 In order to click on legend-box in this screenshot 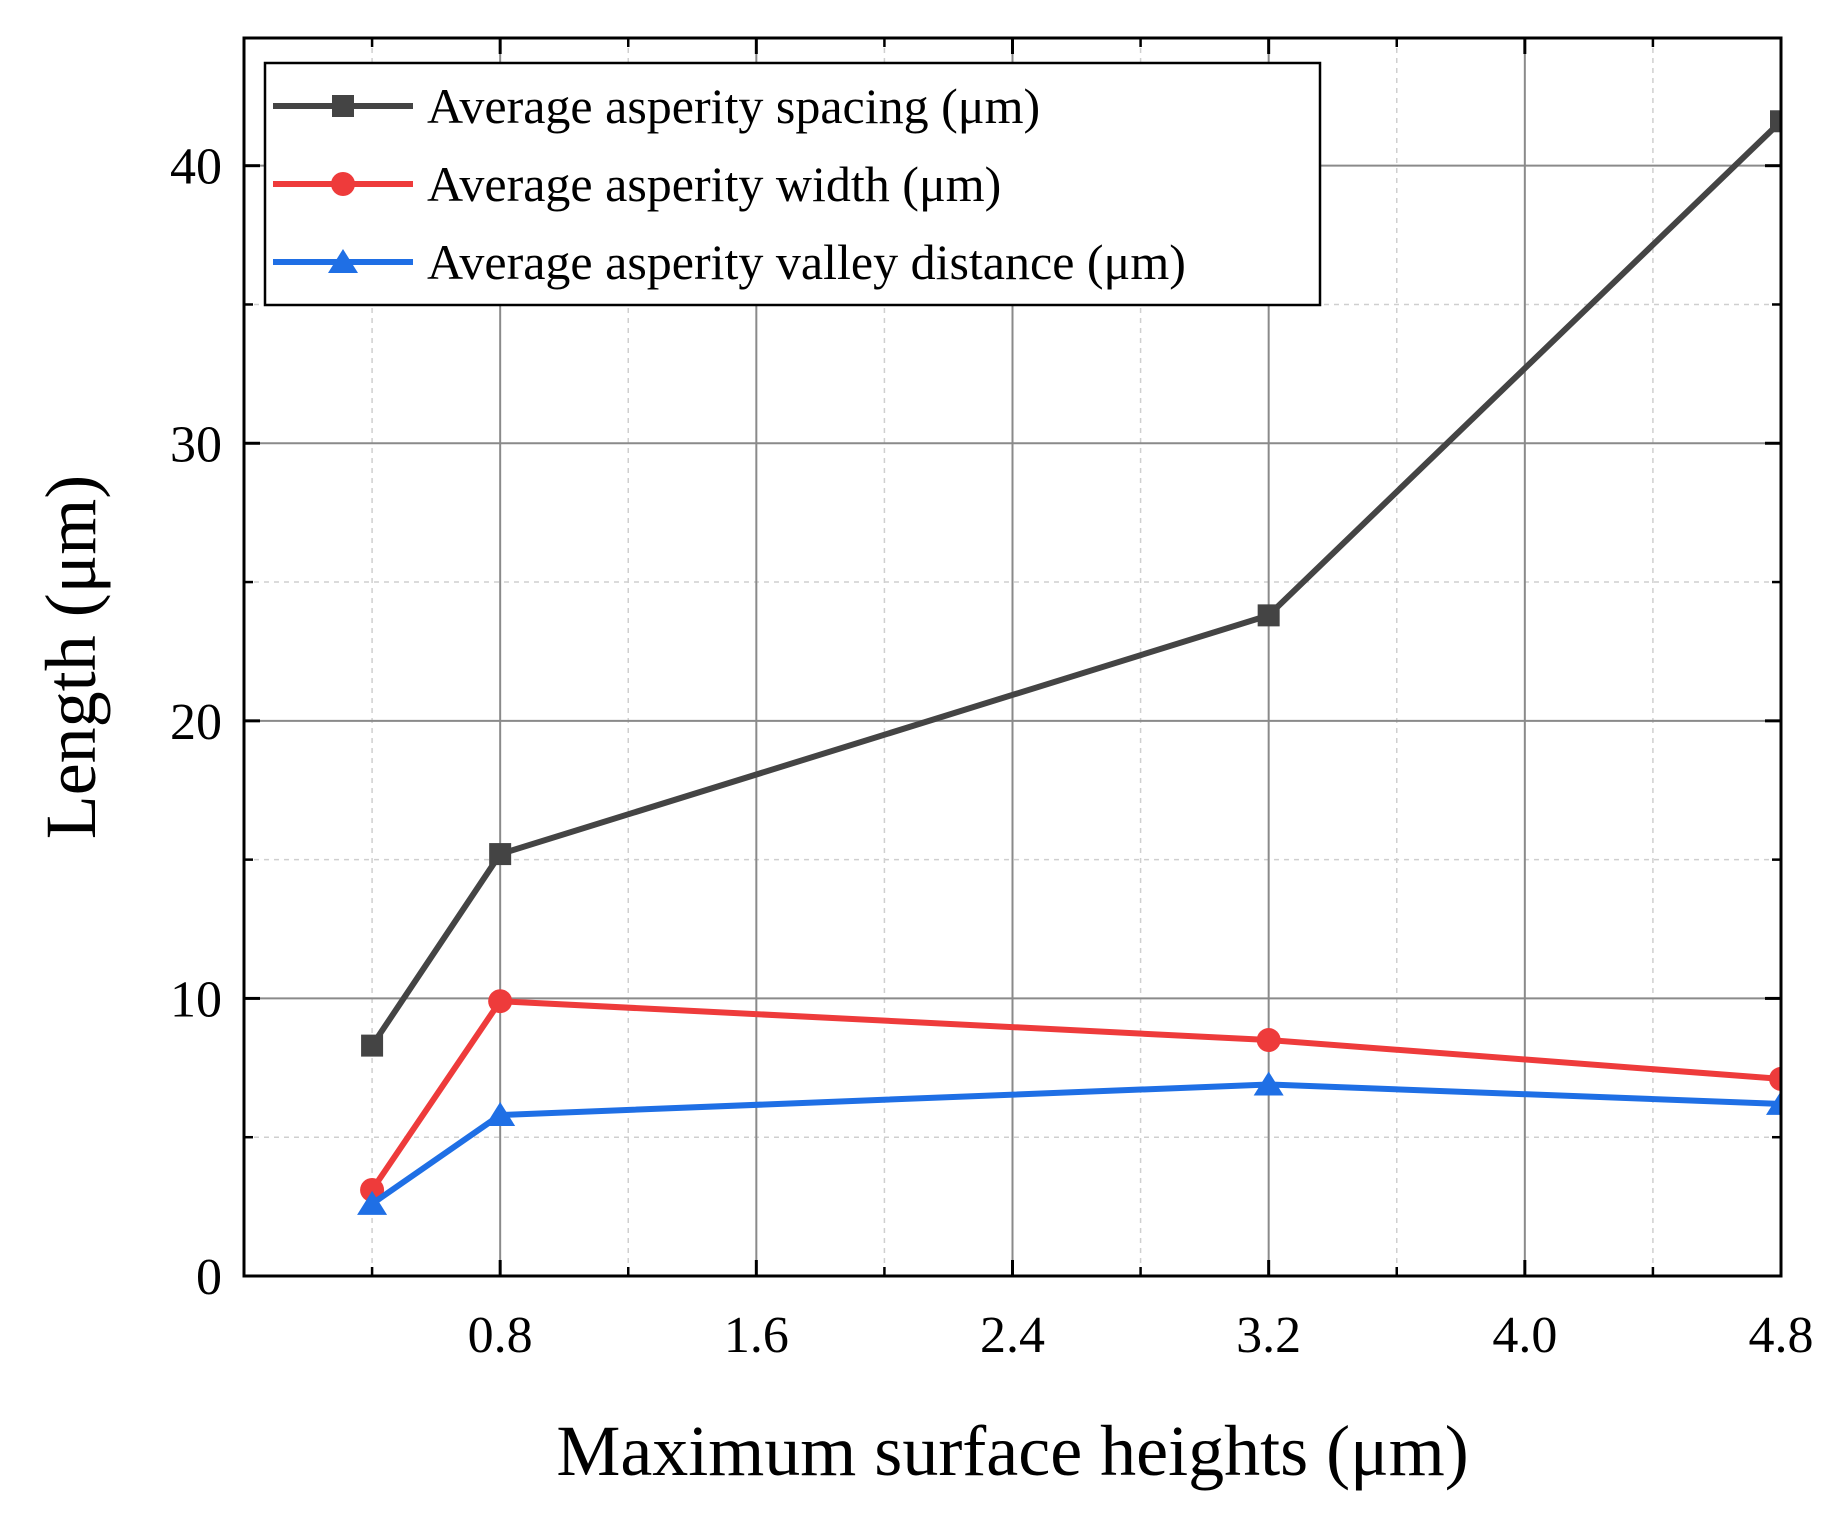, I will do `click(792, 184)`.